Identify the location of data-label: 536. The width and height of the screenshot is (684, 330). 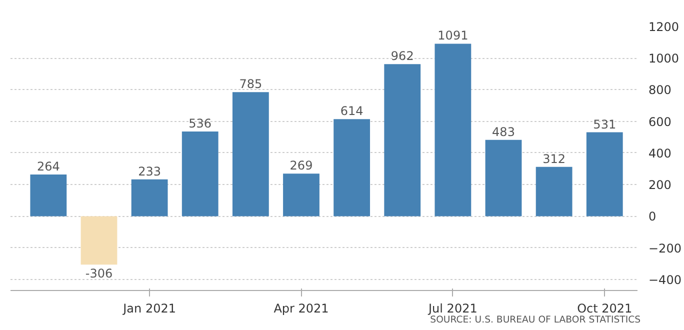
(200, 123).